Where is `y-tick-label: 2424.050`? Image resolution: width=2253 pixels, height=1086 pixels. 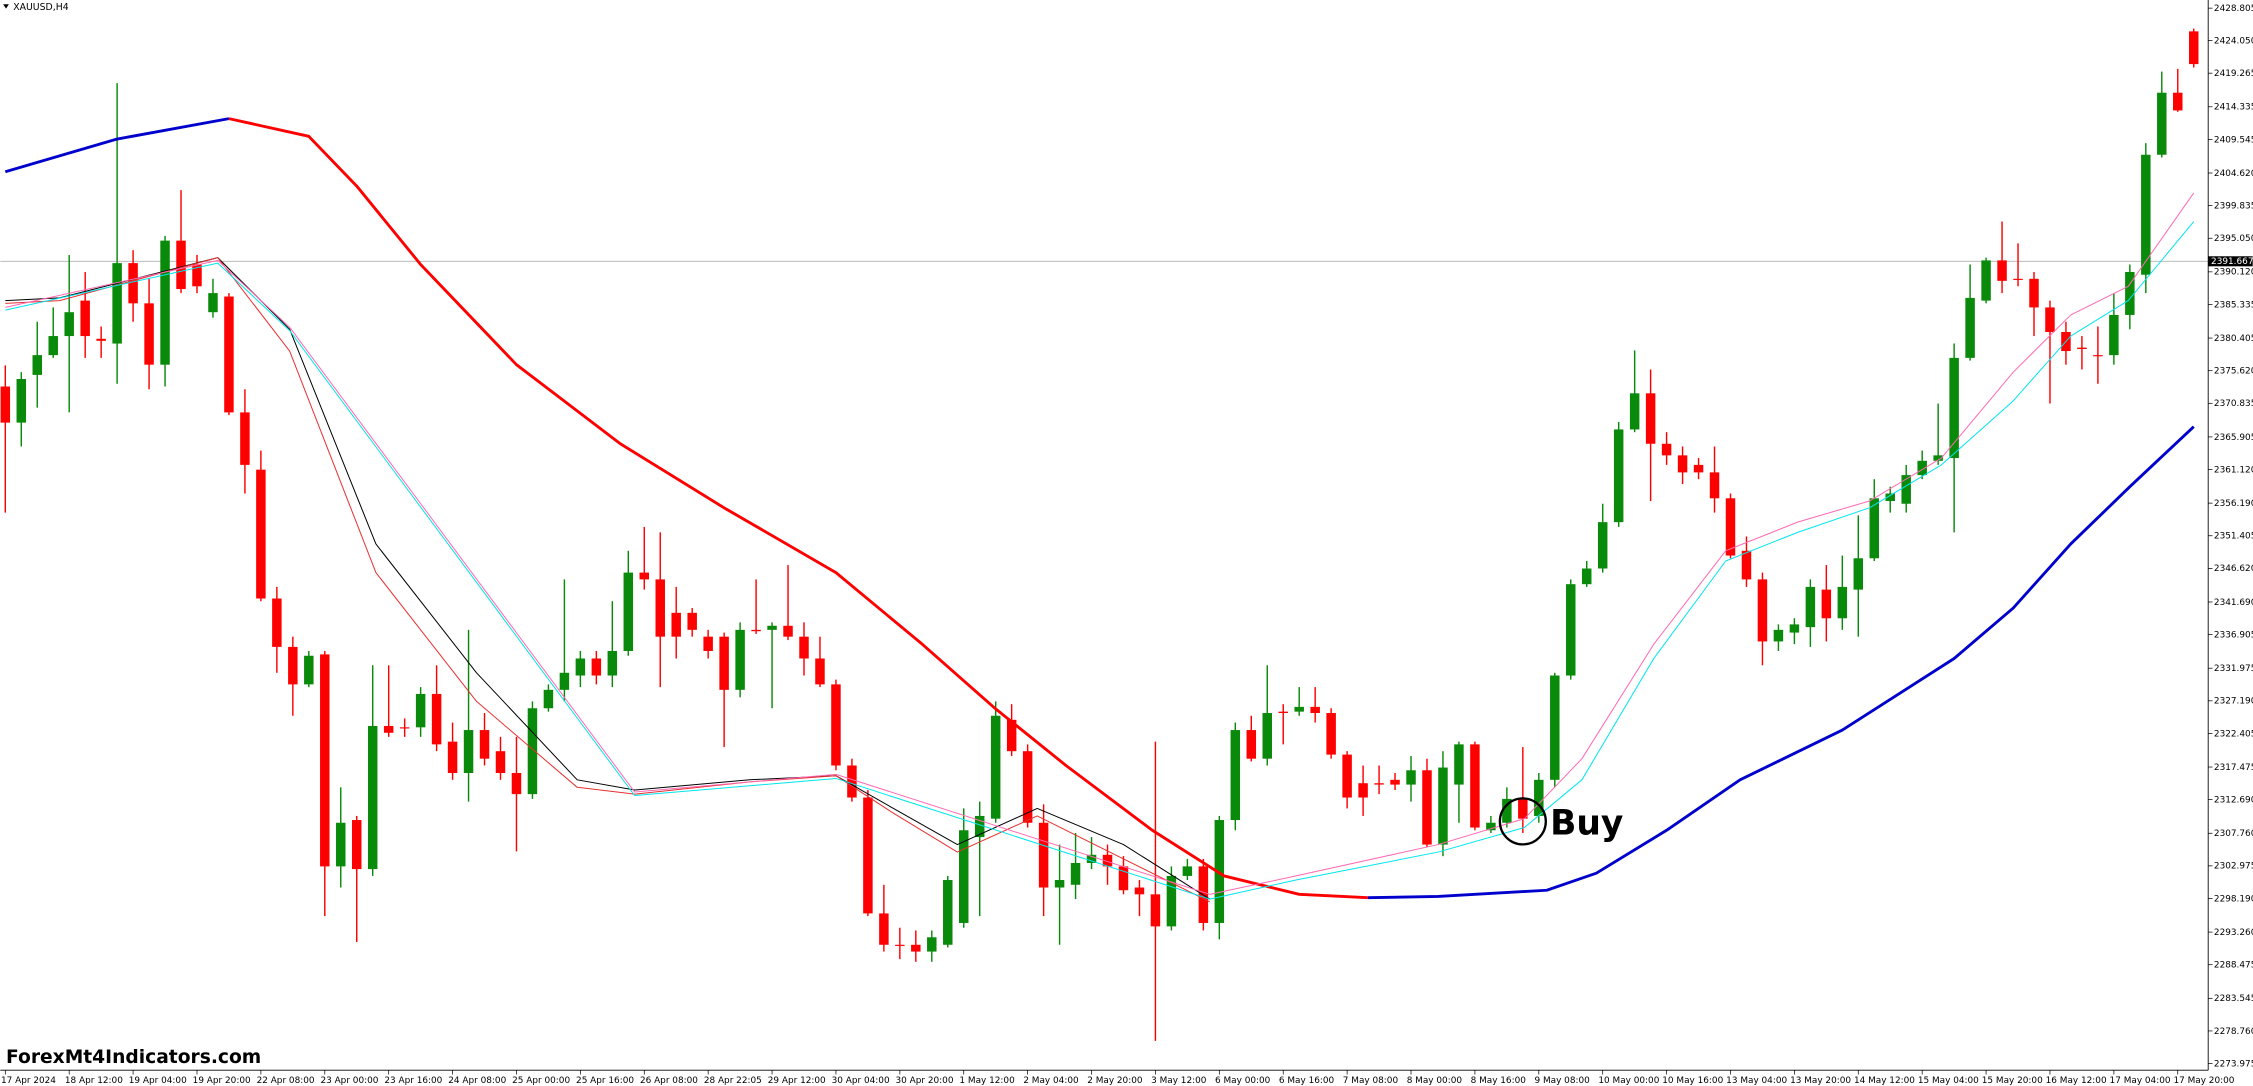
y-tick-label: 2424.050 is located at coordinates (2233, 41).